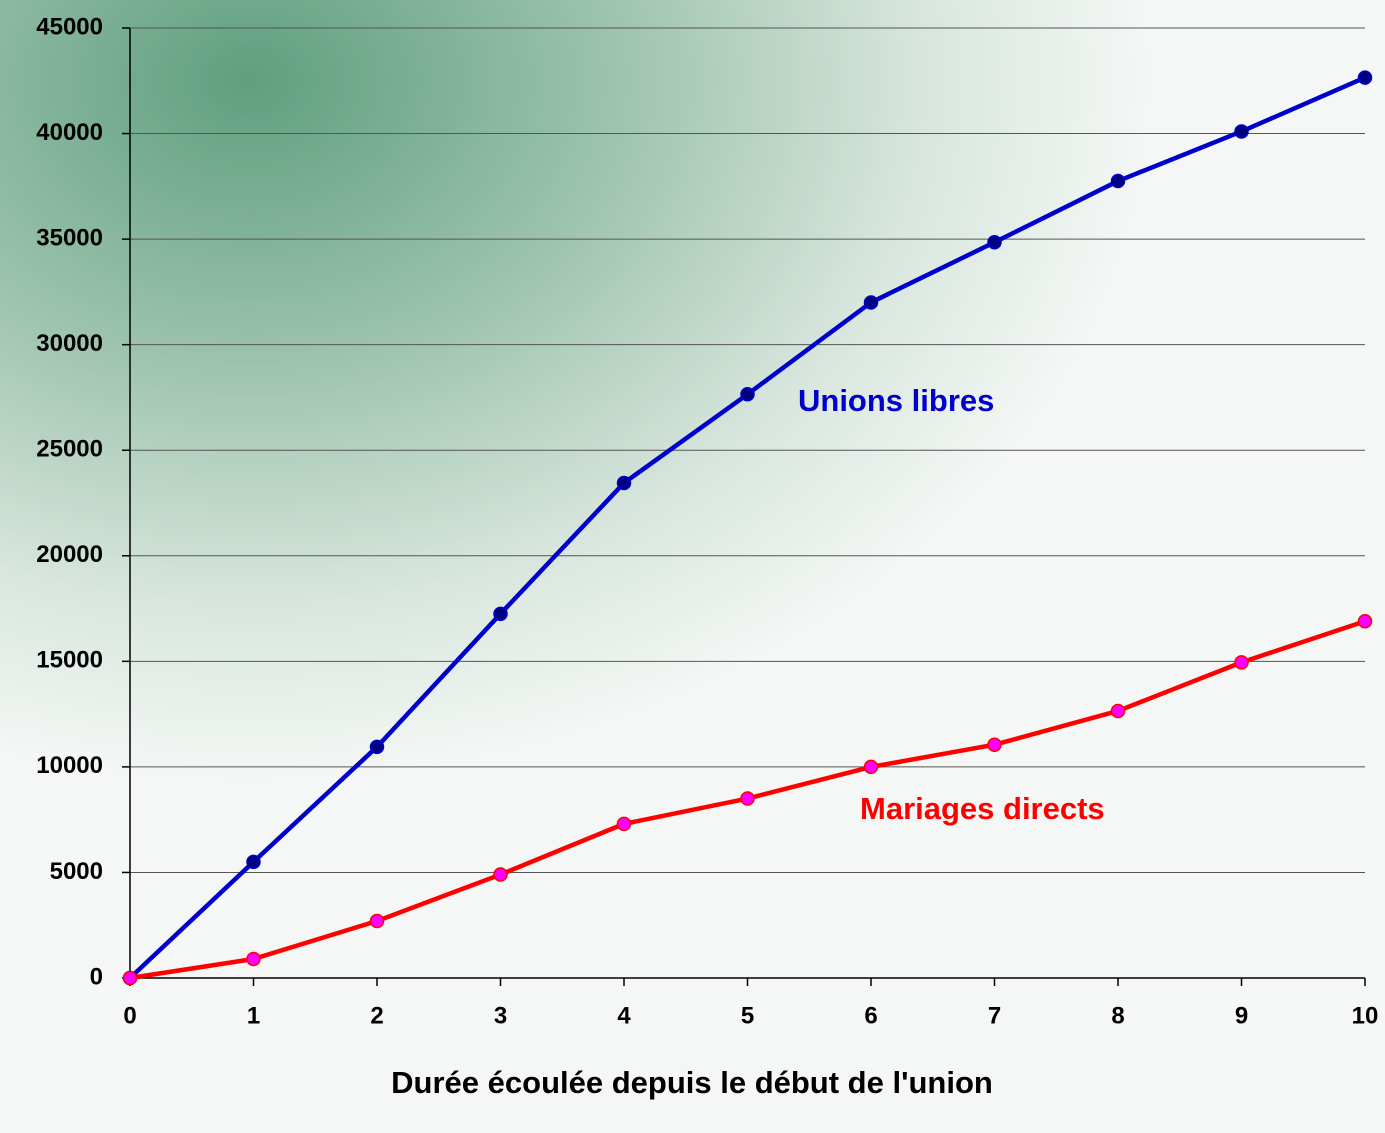 This screenshot has height=1133, width=1385. Describe the element at coordinates (253, 1015) in the screenshot. I see `x-tick-label: 1` at that location.